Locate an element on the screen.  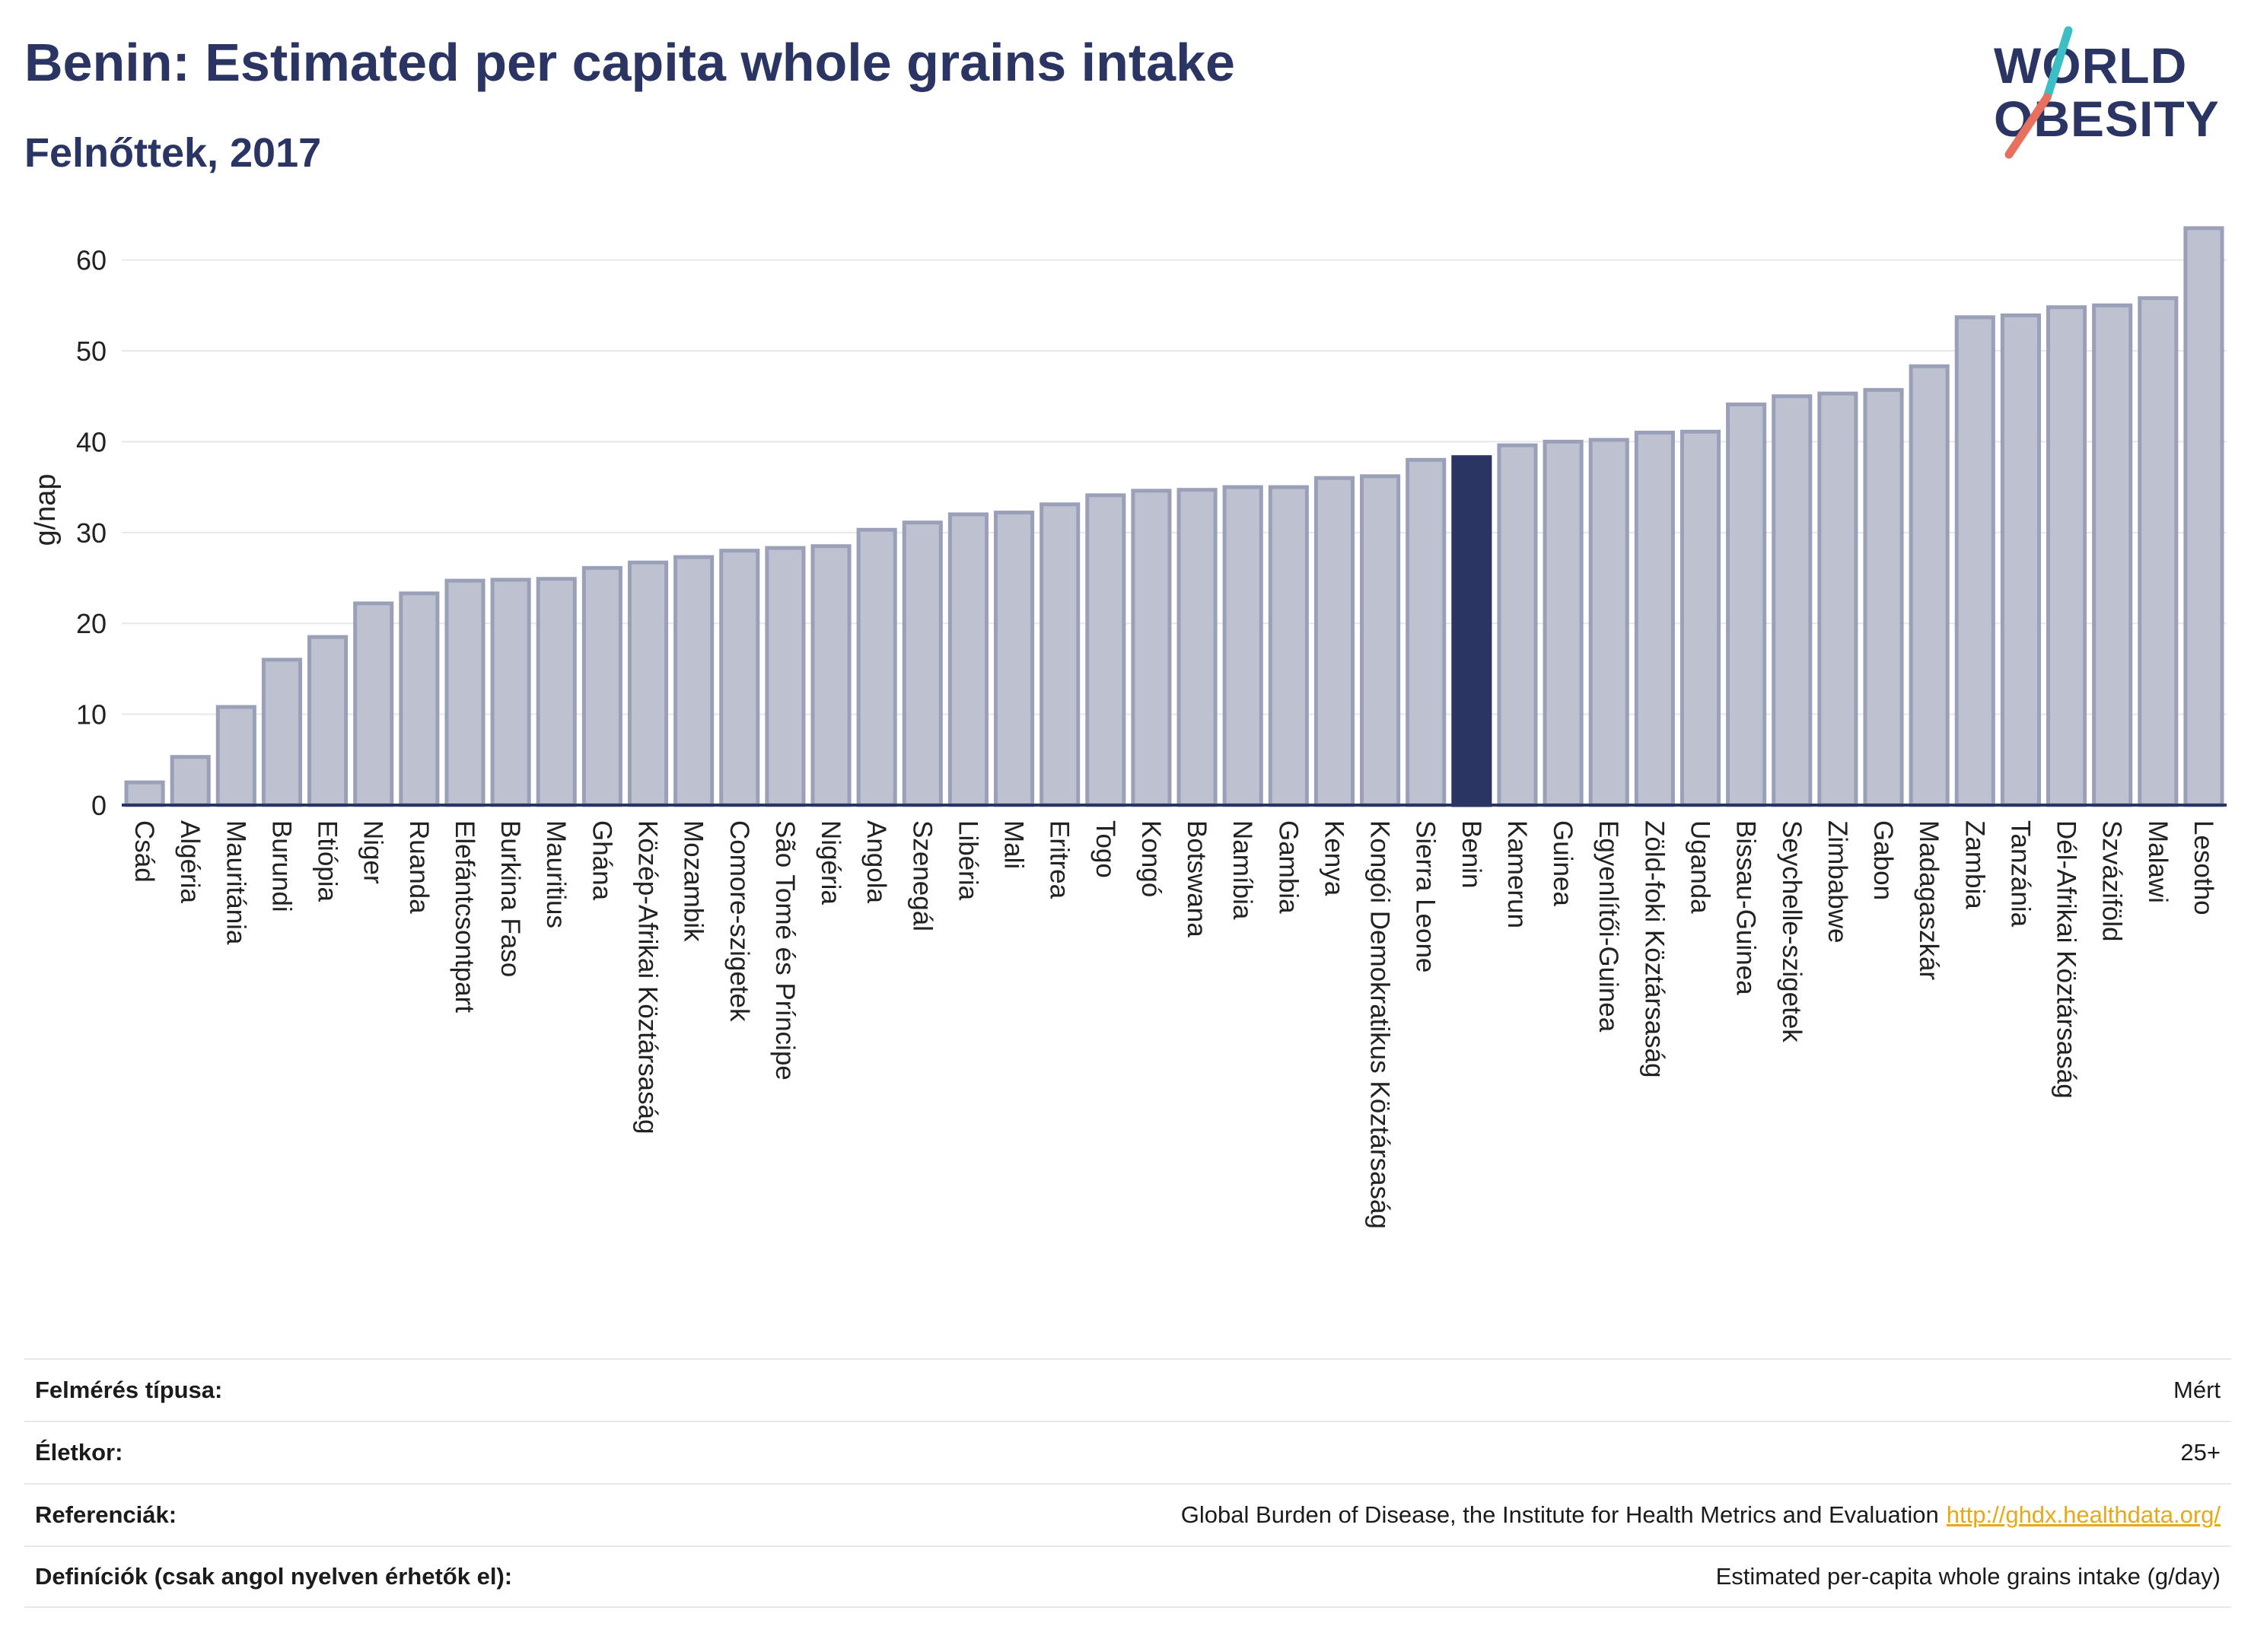
bar-Kongói Demokratikus Köztársaság is located at coordinates (1380, 640).